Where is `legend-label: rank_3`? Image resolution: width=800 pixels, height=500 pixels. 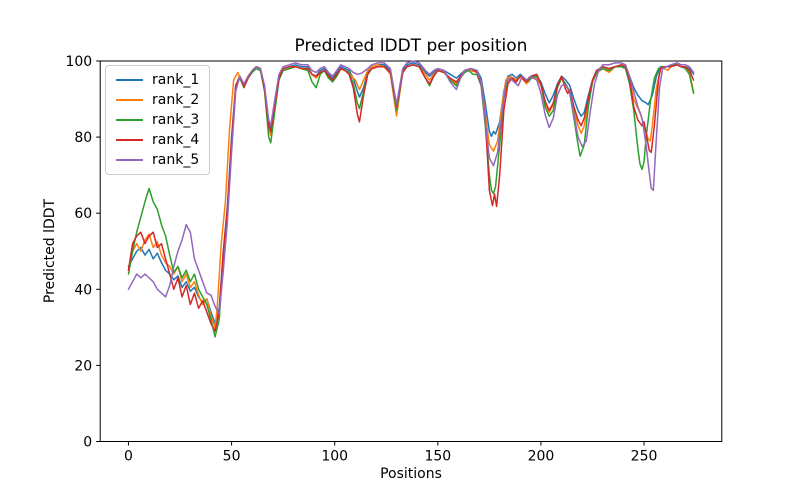 legend-label: rank_3 is located at coordinates (176, 120).